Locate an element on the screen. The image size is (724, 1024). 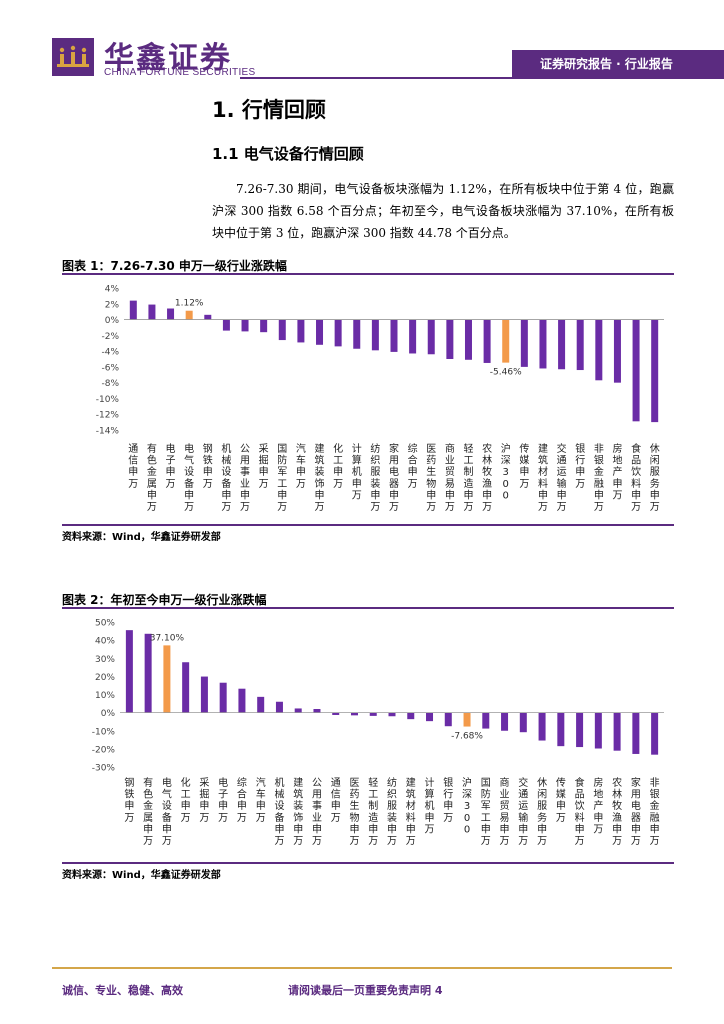
x-tick-label: 医药生物申万 is located at coordinates (431, 478).